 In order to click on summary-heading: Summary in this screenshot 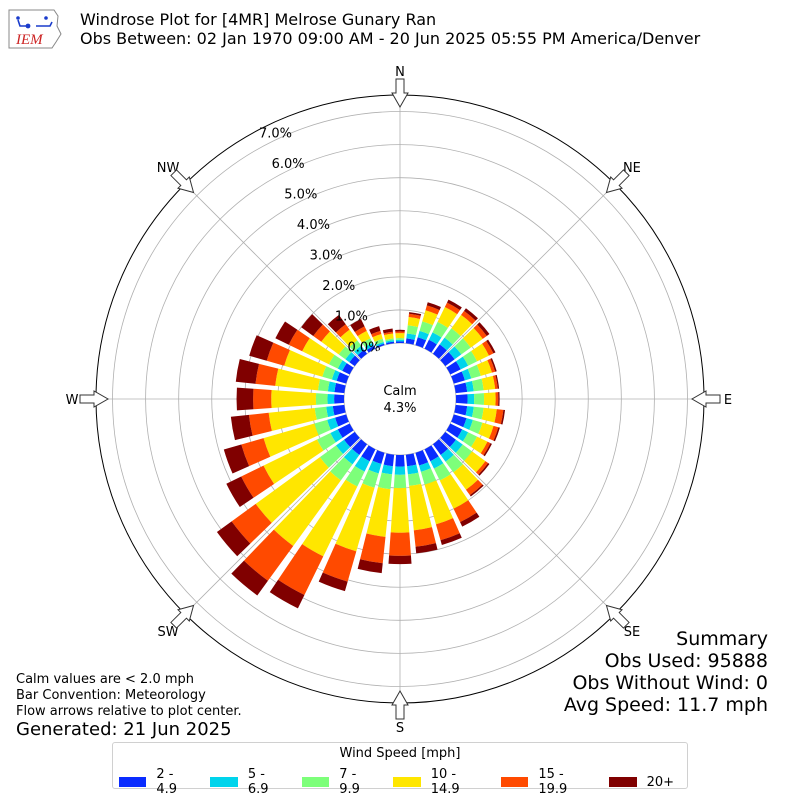, I will do `click(722, 639)`.